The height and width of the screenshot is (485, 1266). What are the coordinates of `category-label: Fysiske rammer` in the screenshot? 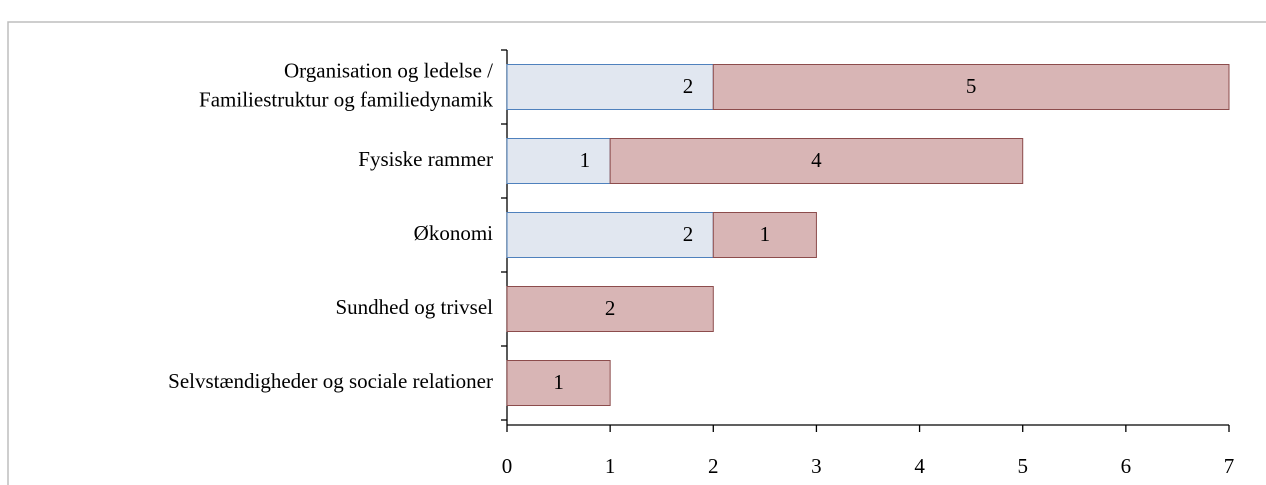 It's located at (425, 159).